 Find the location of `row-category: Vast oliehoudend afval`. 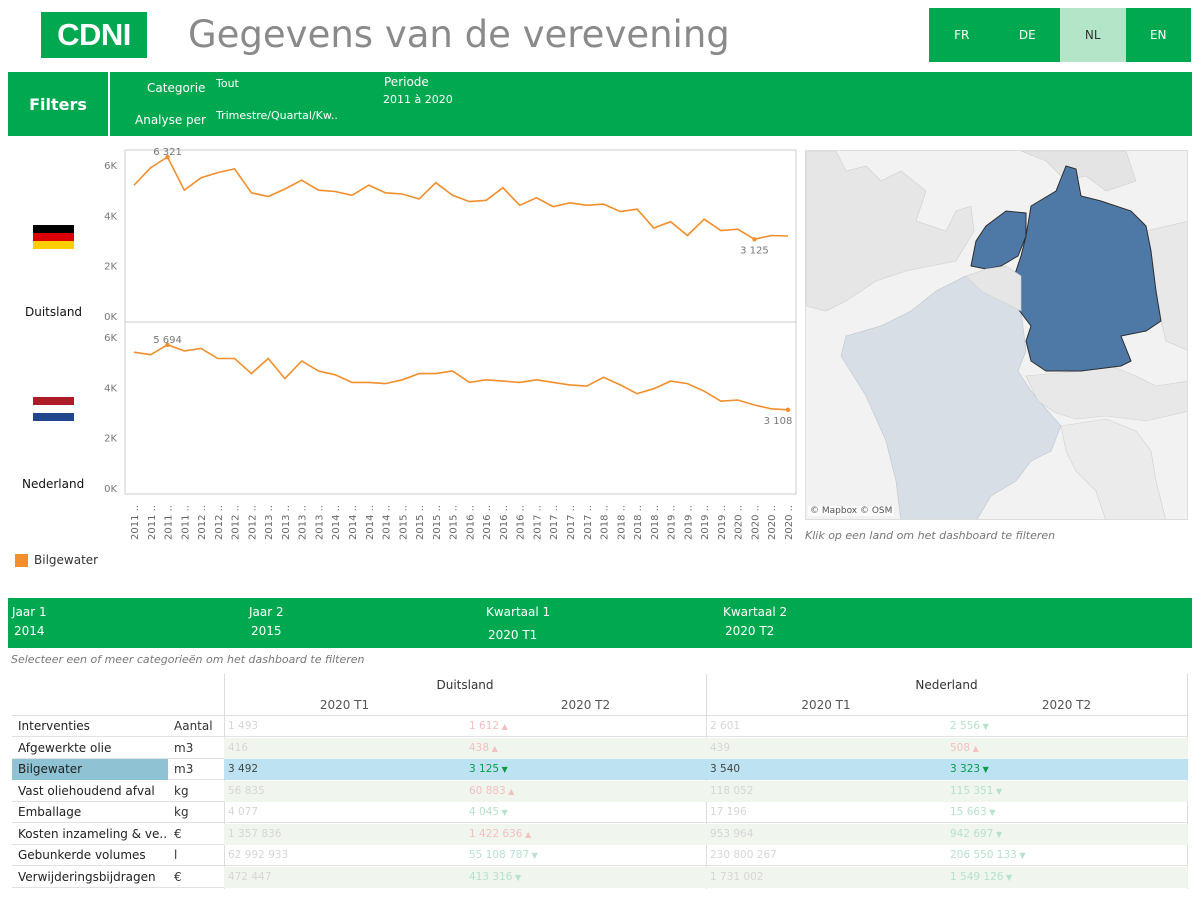

row-category: Vast oliehoudend afval is located at coordinates (86, 790).